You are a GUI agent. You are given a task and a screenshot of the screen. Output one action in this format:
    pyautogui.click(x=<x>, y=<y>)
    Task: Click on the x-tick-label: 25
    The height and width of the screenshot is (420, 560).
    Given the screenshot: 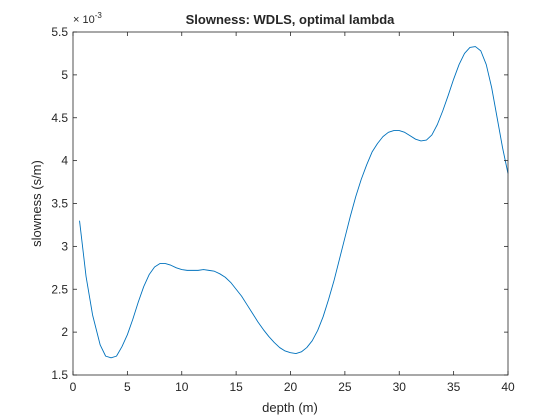 What is the action you would take?
    pyautogui.click(x=345, y=387)
    